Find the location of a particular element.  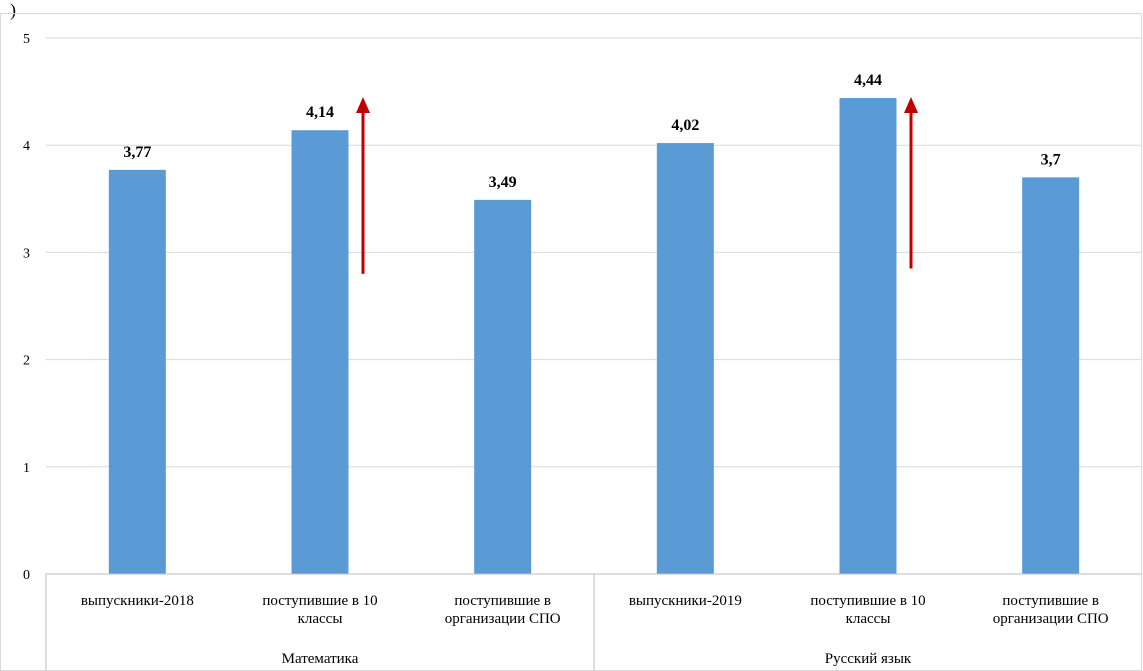

trend-arrows is located at coordinates (637, 185).